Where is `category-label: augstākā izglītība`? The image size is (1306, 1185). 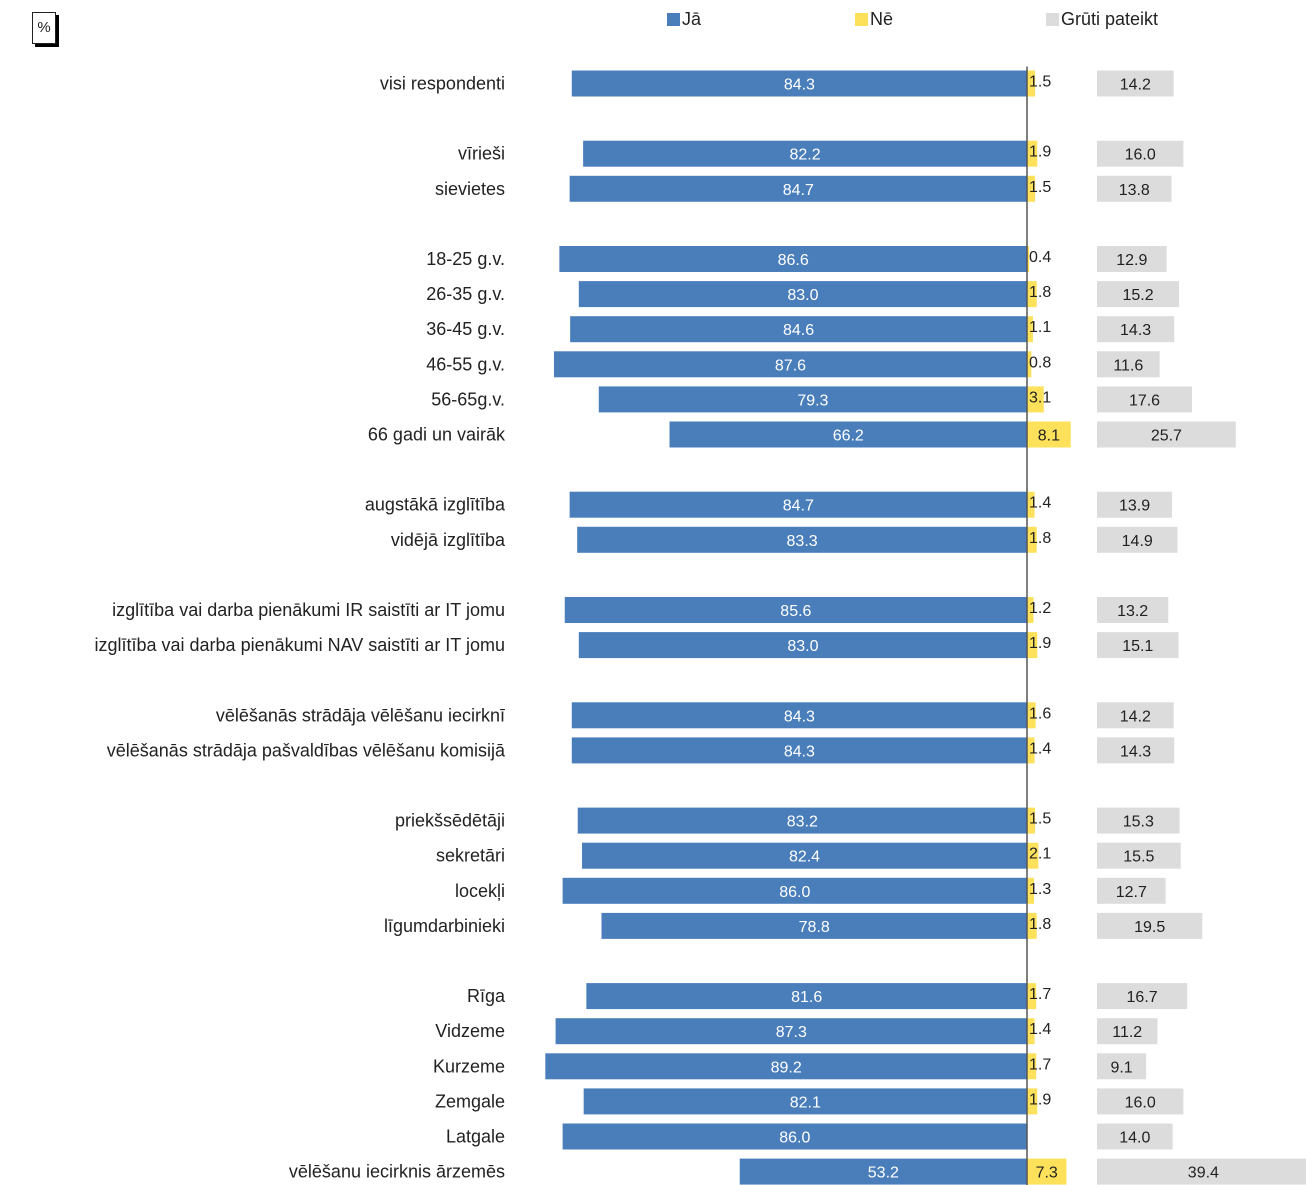
category-label: augstākā izglītība is located at coordinates (435, 505).